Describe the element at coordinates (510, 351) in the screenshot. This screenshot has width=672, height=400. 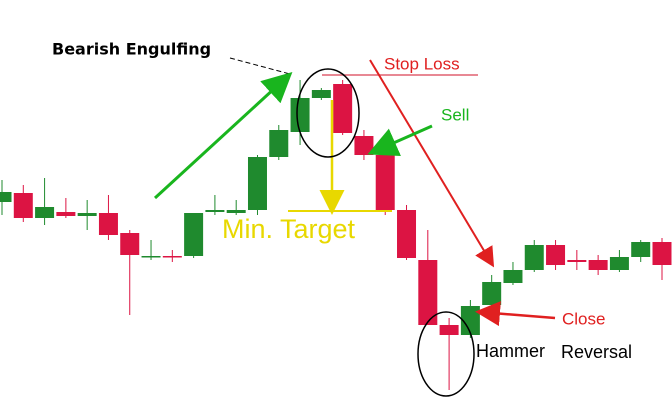
I see `hammer-label: Hammer` at that location.